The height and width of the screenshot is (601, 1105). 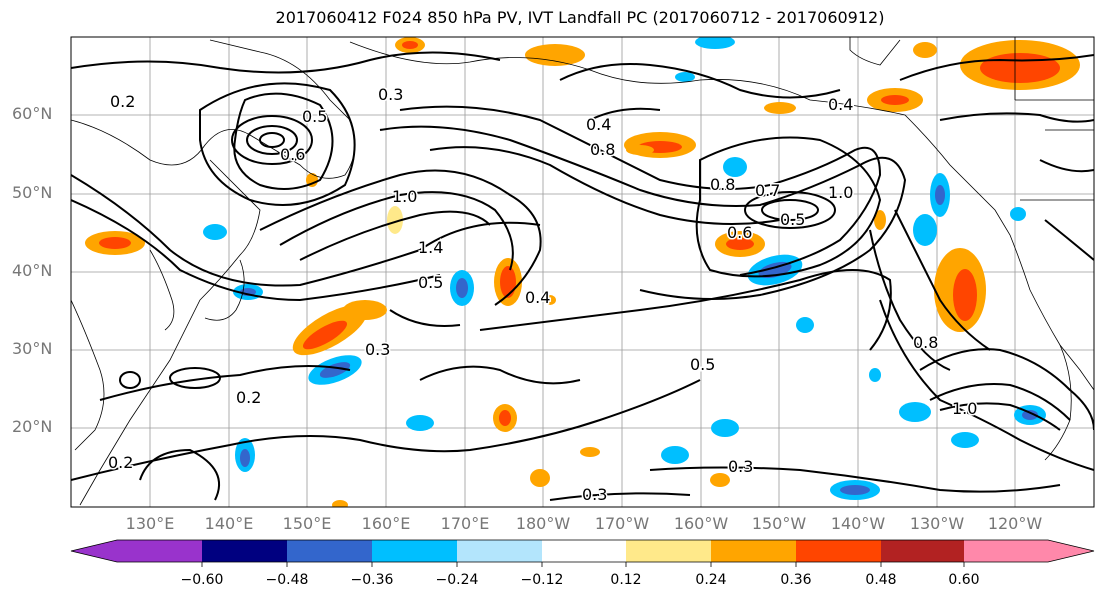 What do you see at coordinates (32, 113) in the screenshot?
I see `lat-label: 60°N` at bounding box center [32, 113].